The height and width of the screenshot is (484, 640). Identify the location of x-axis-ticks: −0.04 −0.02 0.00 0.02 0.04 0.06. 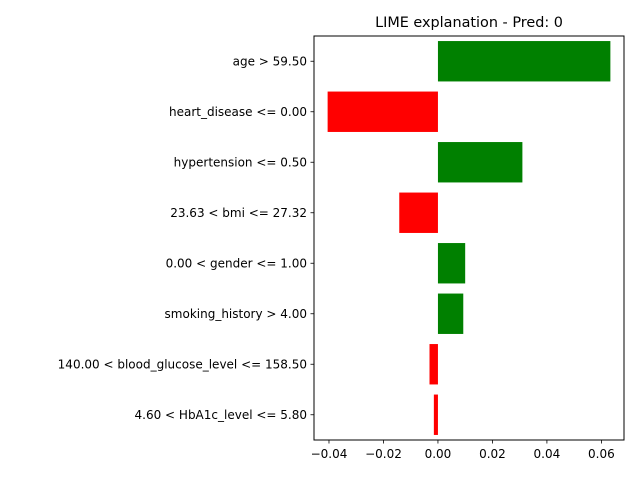
(463, 450).